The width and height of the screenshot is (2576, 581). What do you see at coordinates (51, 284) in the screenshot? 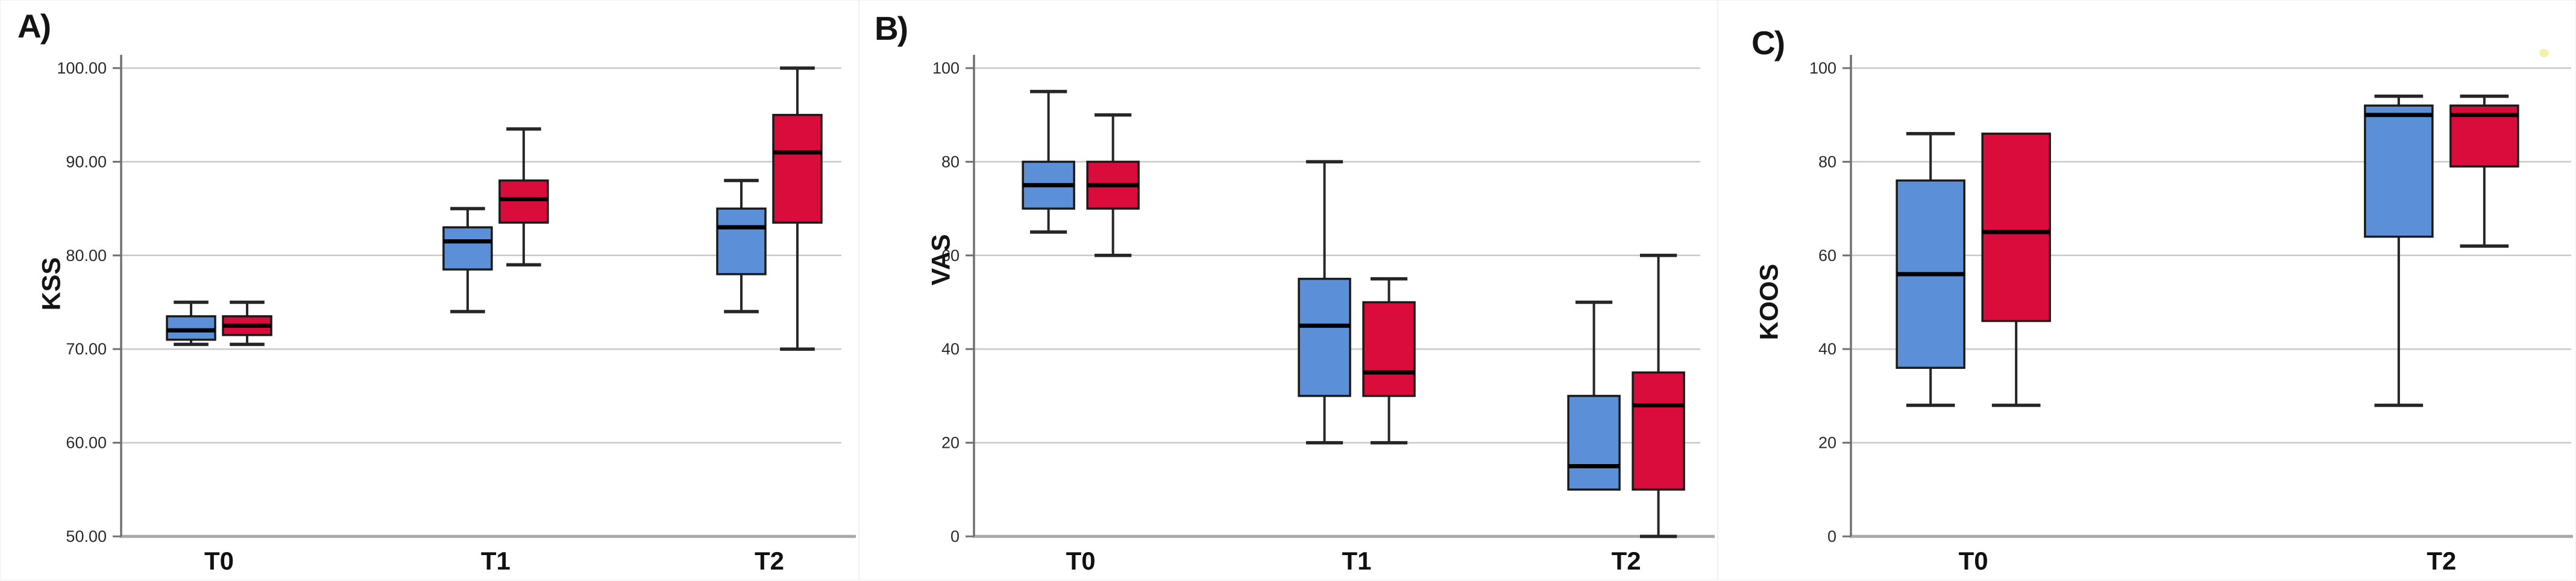
I see `panel-a-y-axis-title: KSS` at bounding box center [51, 284].